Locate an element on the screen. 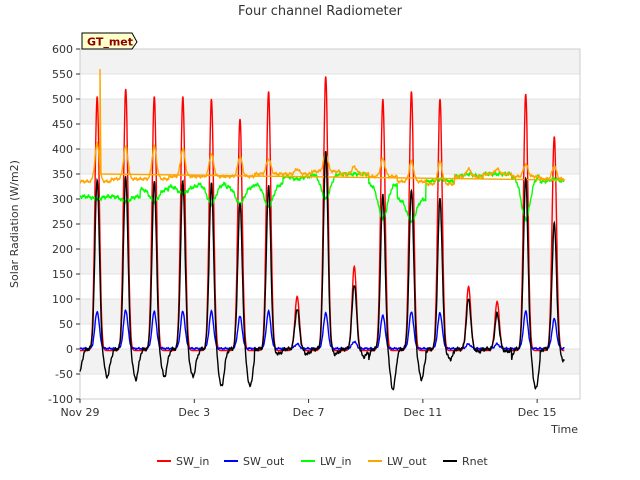 The height and width of the screenshot is (480, 640). x-axis-label: Time is located at coordinates (564, 429).